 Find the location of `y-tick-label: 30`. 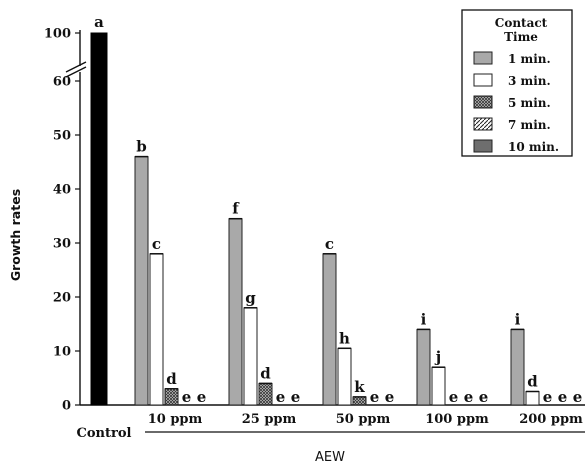

y-tick-label: 30 is located at coordinates (62, 244).